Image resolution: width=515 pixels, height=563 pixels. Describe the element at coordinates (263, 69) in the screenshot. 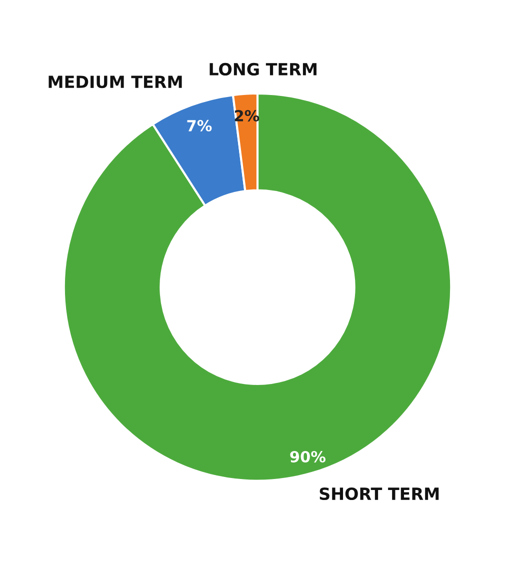

I see `slice-label: LONG TERM` at that location.